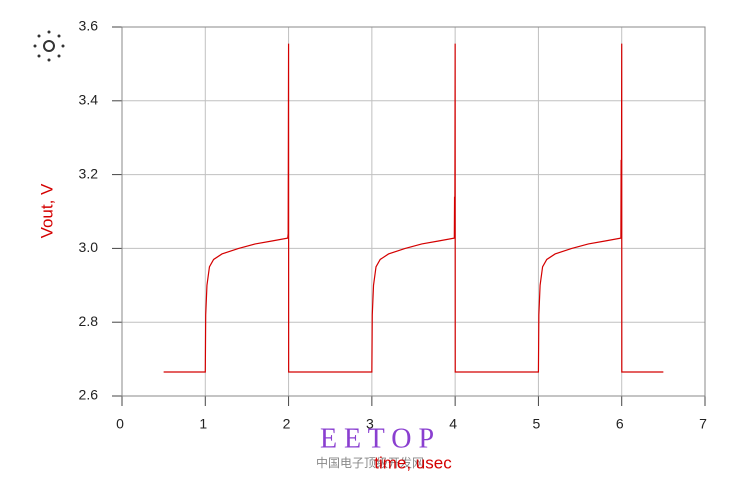  What do you see at coordinates (89, 26) in the screenshot?
I see `y-tick-label: 3.6` at bounding box center [89, 26].